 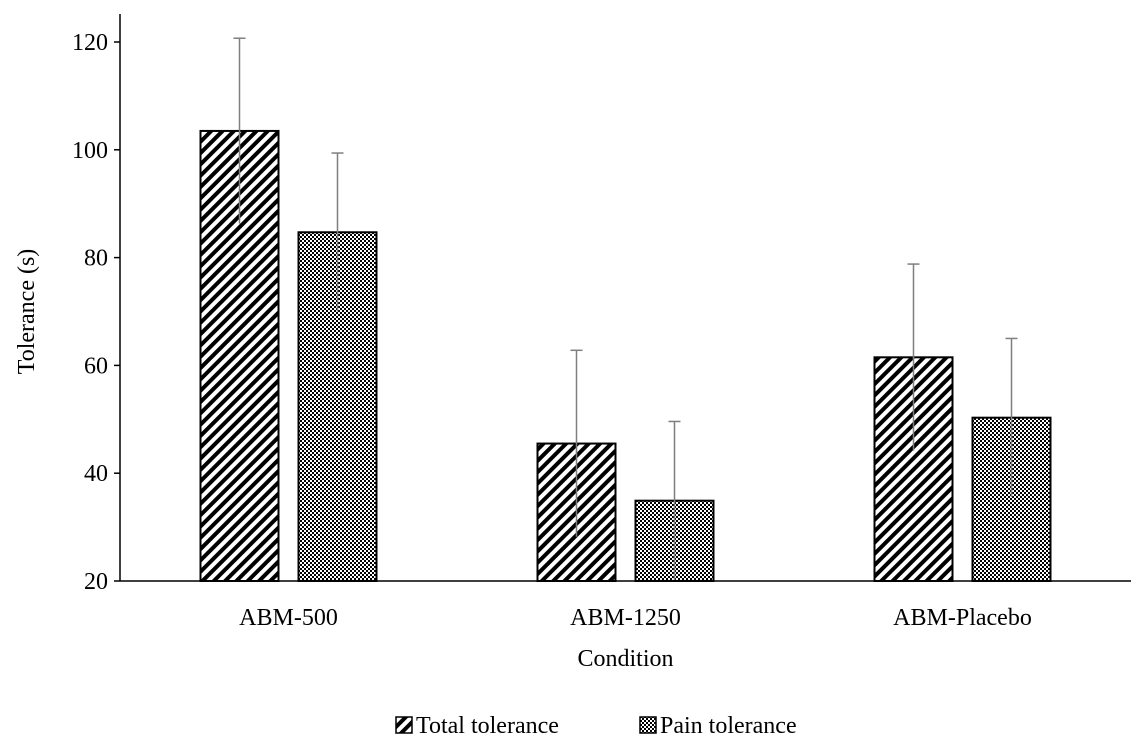 What do you see at coordinates (96, 312) in the screenshot?
I see `y-axis-ticks: 20 40 60 80 100 120` at bounding box center [96, 312].